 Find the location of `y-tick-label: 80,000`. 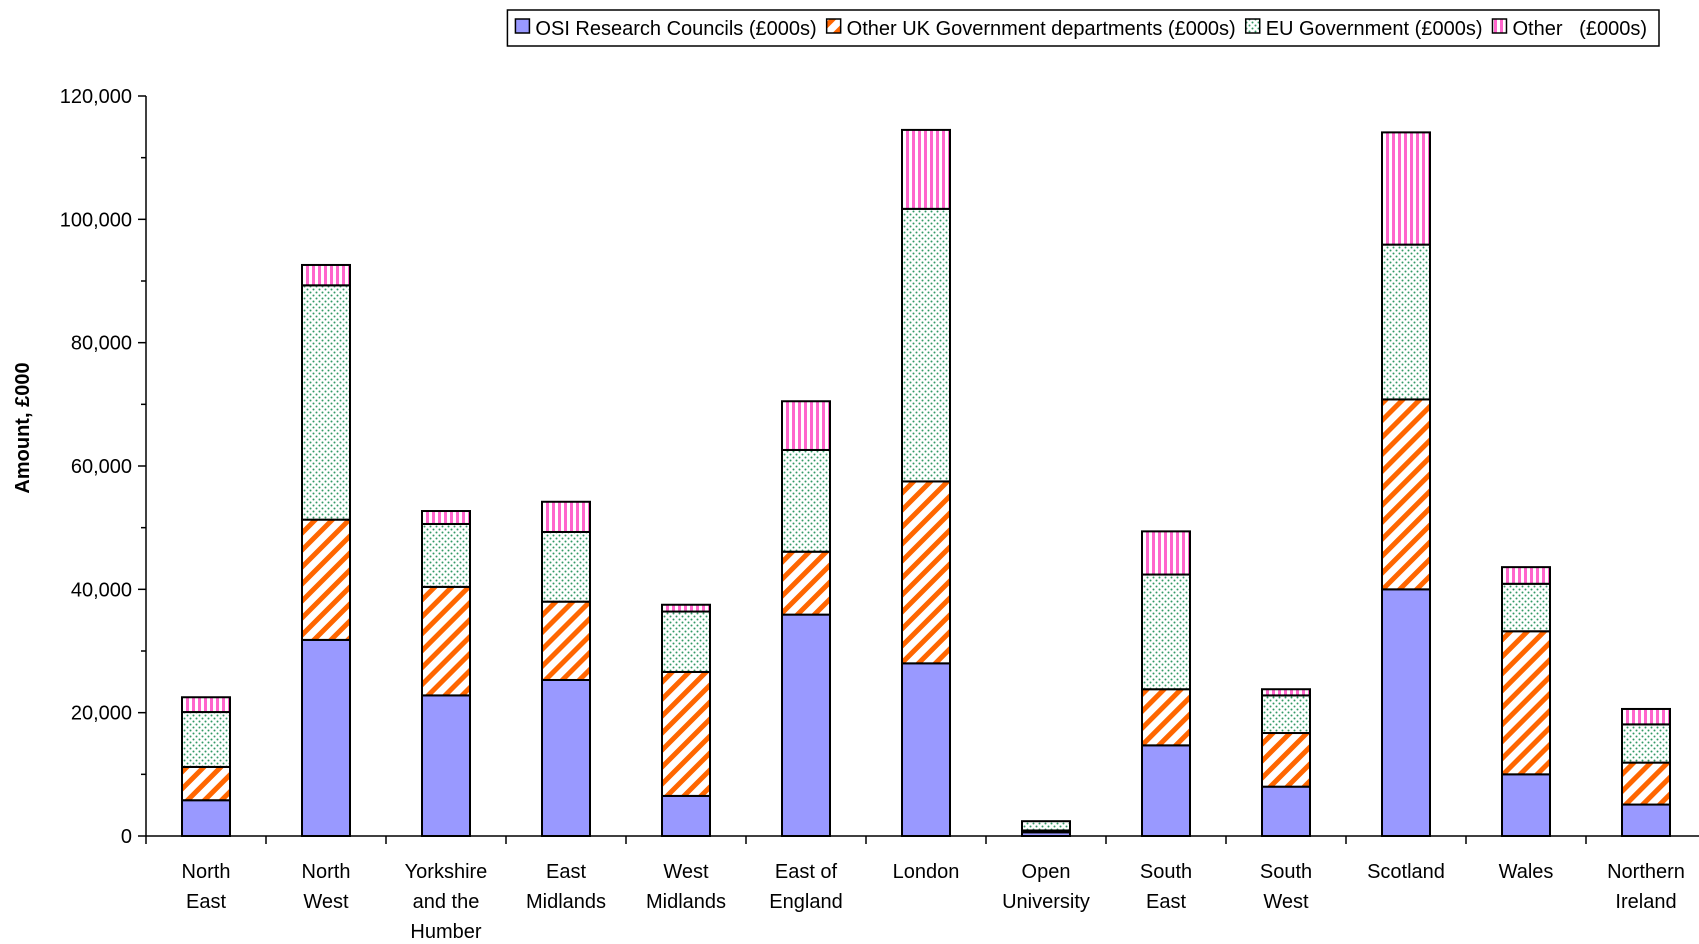

y-tick-label: 80,000 is located at coordinates (101, 344).